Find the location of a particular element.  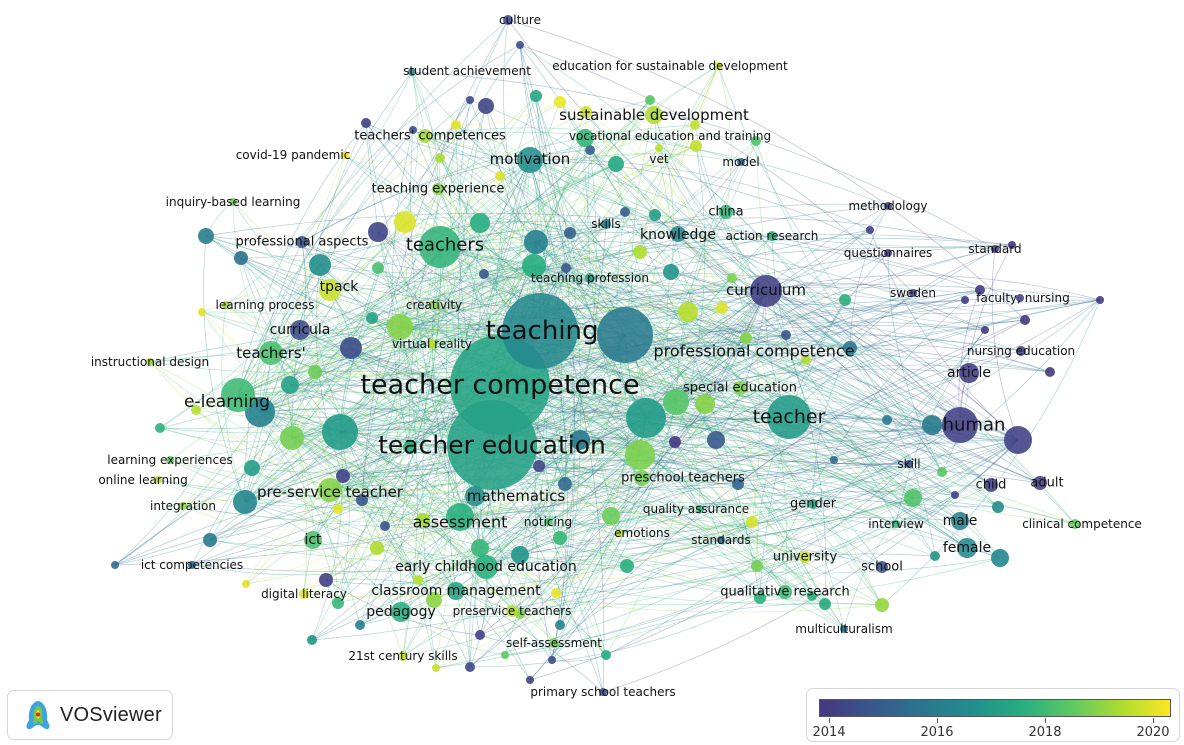

label-article: article is located at coordinates (969, 373).